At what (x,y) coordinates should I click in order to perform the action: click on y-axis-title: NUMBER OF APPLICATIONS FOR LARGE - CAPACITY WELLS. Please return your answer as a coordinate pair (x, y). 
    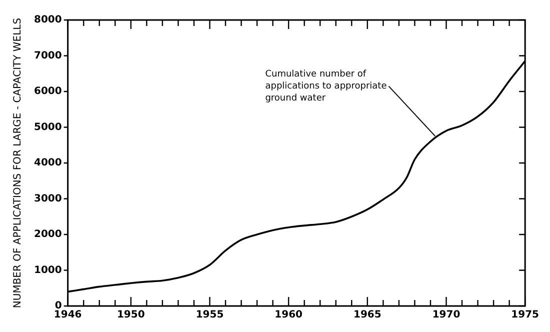
    Looking at the image, I should click on (18, 163).